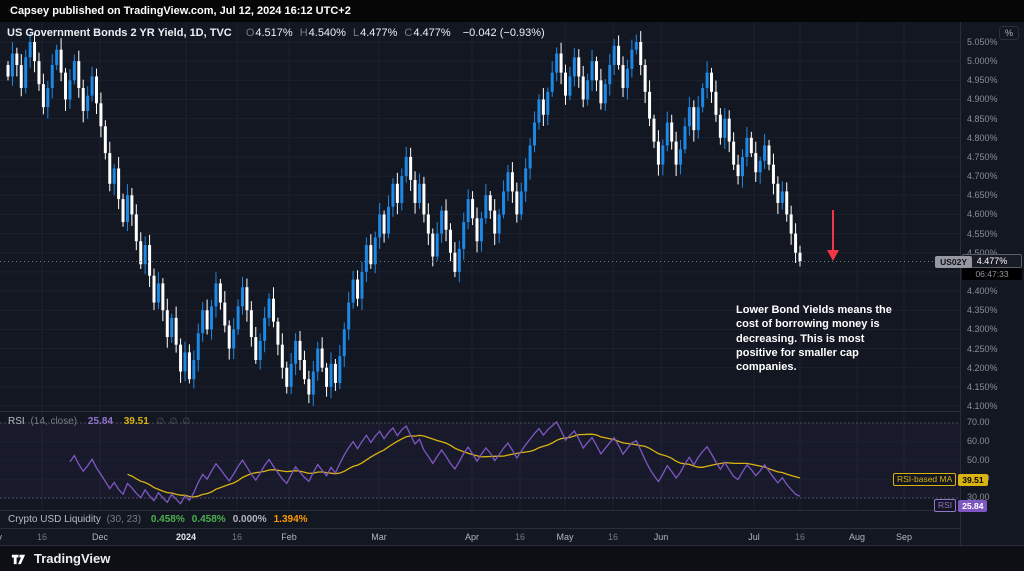  Describe the element at coordinates (512, 558) in the screenshot. I see `footer-bar: TradingView` at that location.